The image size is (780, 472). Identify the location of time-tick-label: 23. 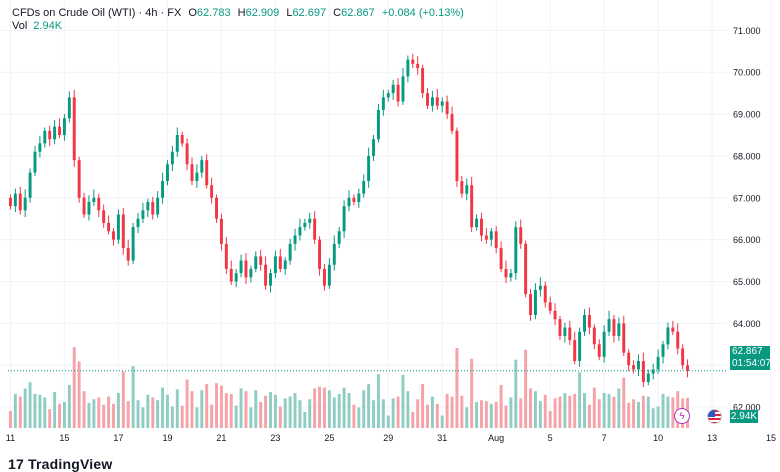
(275, 438).